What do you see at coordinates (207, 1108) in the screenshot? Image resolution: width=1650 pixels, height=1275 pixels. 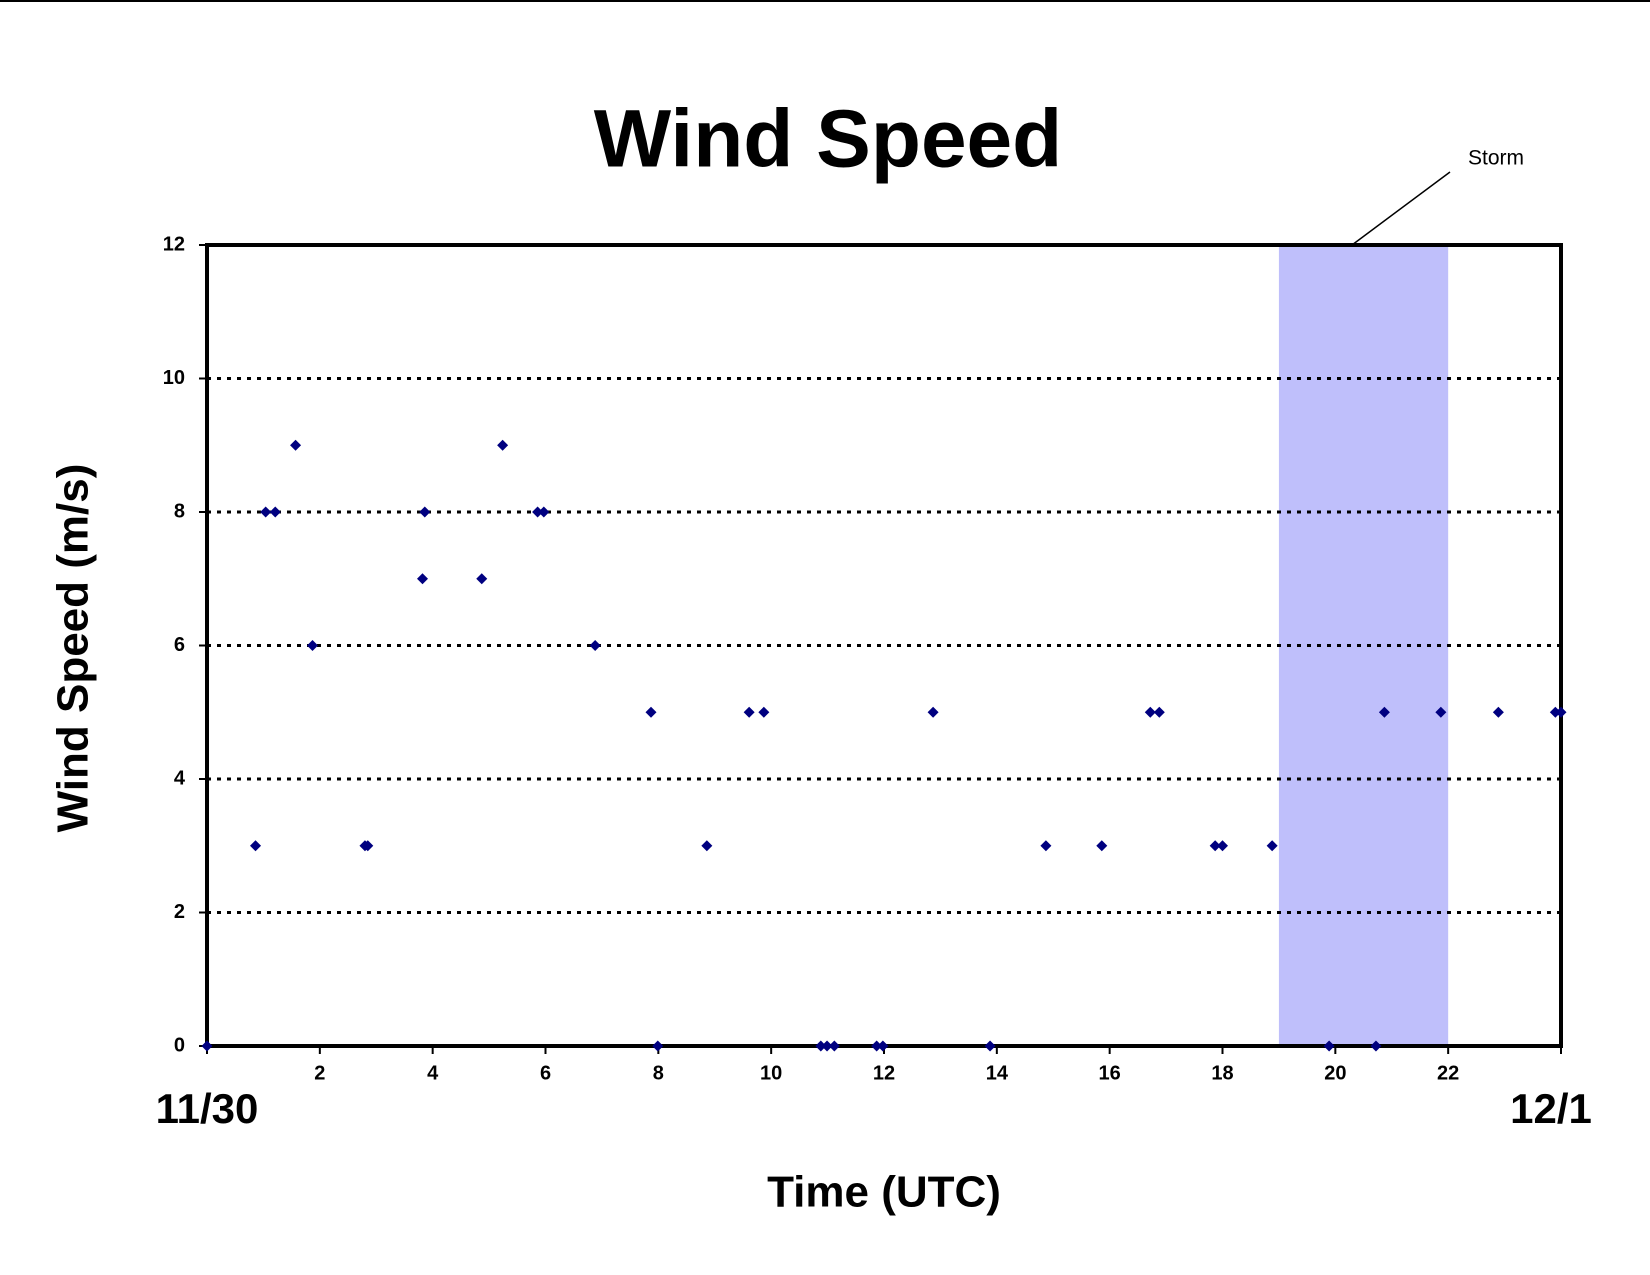 I see `date-label: 11/30` at bounding box center [207, 1108].